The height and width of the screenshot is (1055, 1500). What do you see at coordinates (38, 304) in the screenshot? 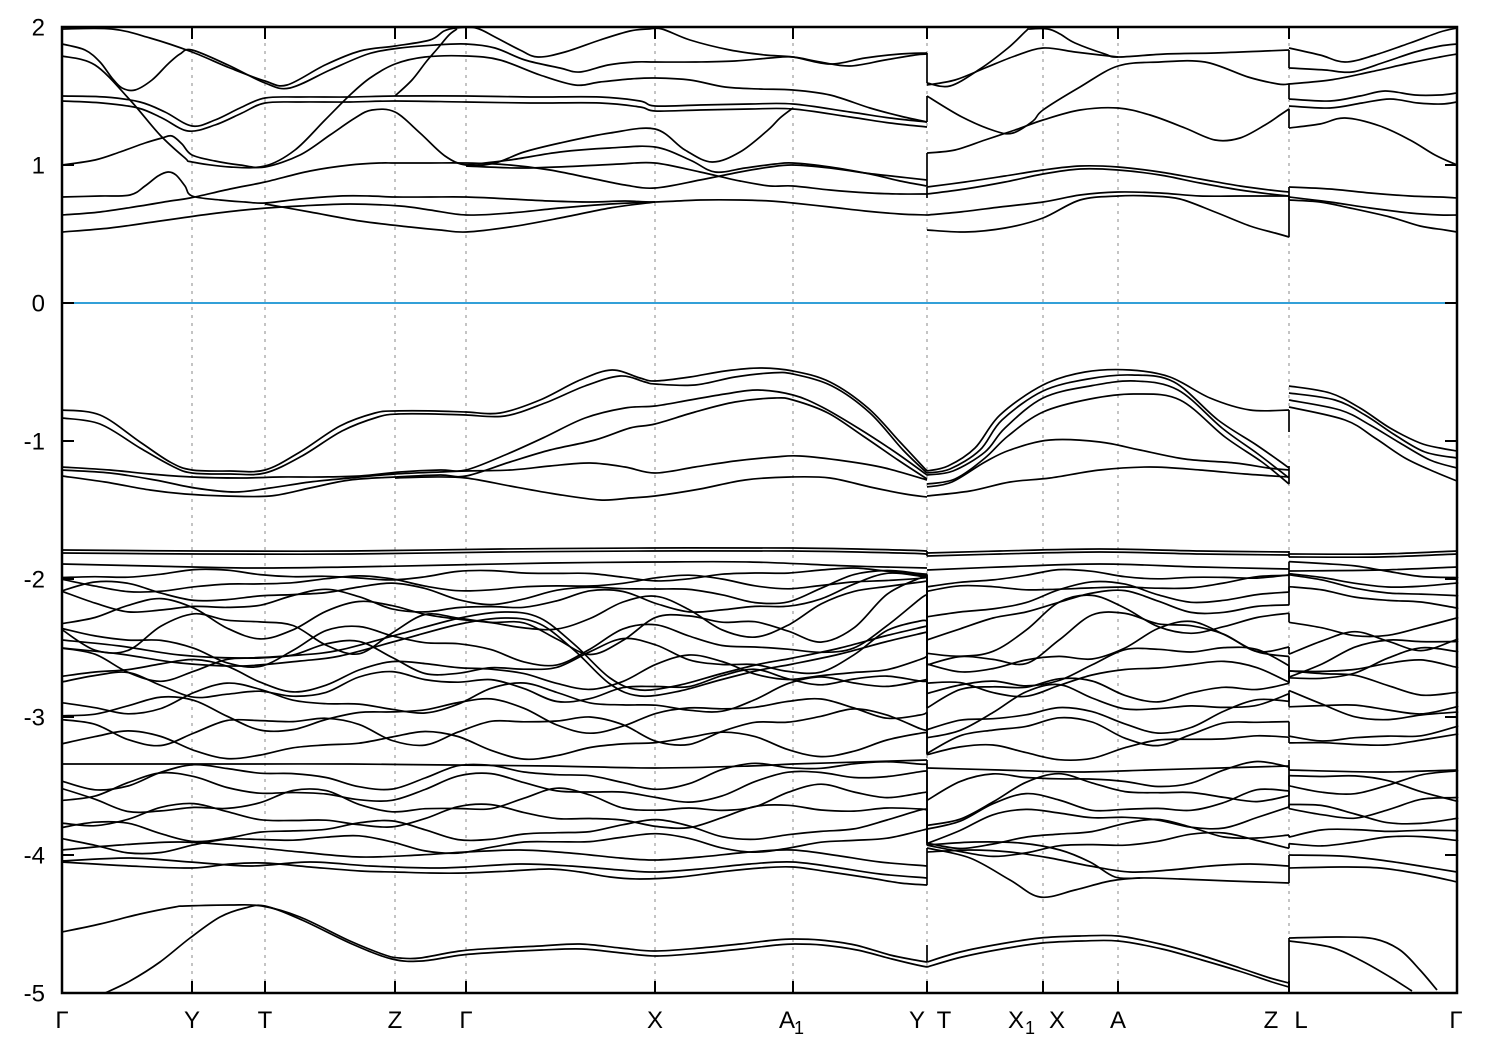
I see `svg-text: 0` at bounding box center [38, 304].